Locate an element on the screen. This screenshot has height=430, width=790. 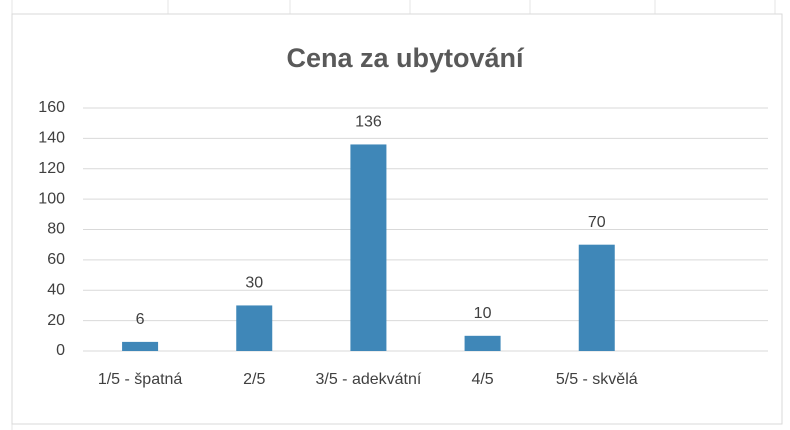
y-tick-label: 100 is located at coordinates (51, 198).